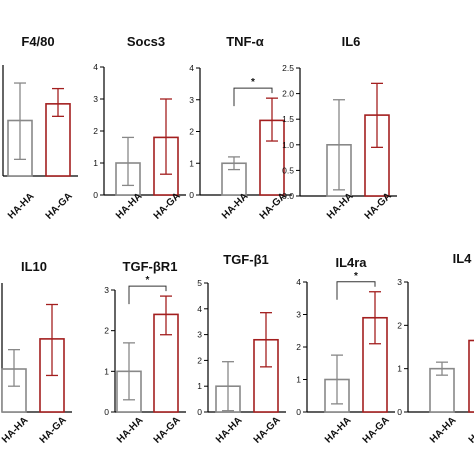  Describe the element at coordinates (37, 41) in the screenshot. I see `chart-title: F4/80` at that location.